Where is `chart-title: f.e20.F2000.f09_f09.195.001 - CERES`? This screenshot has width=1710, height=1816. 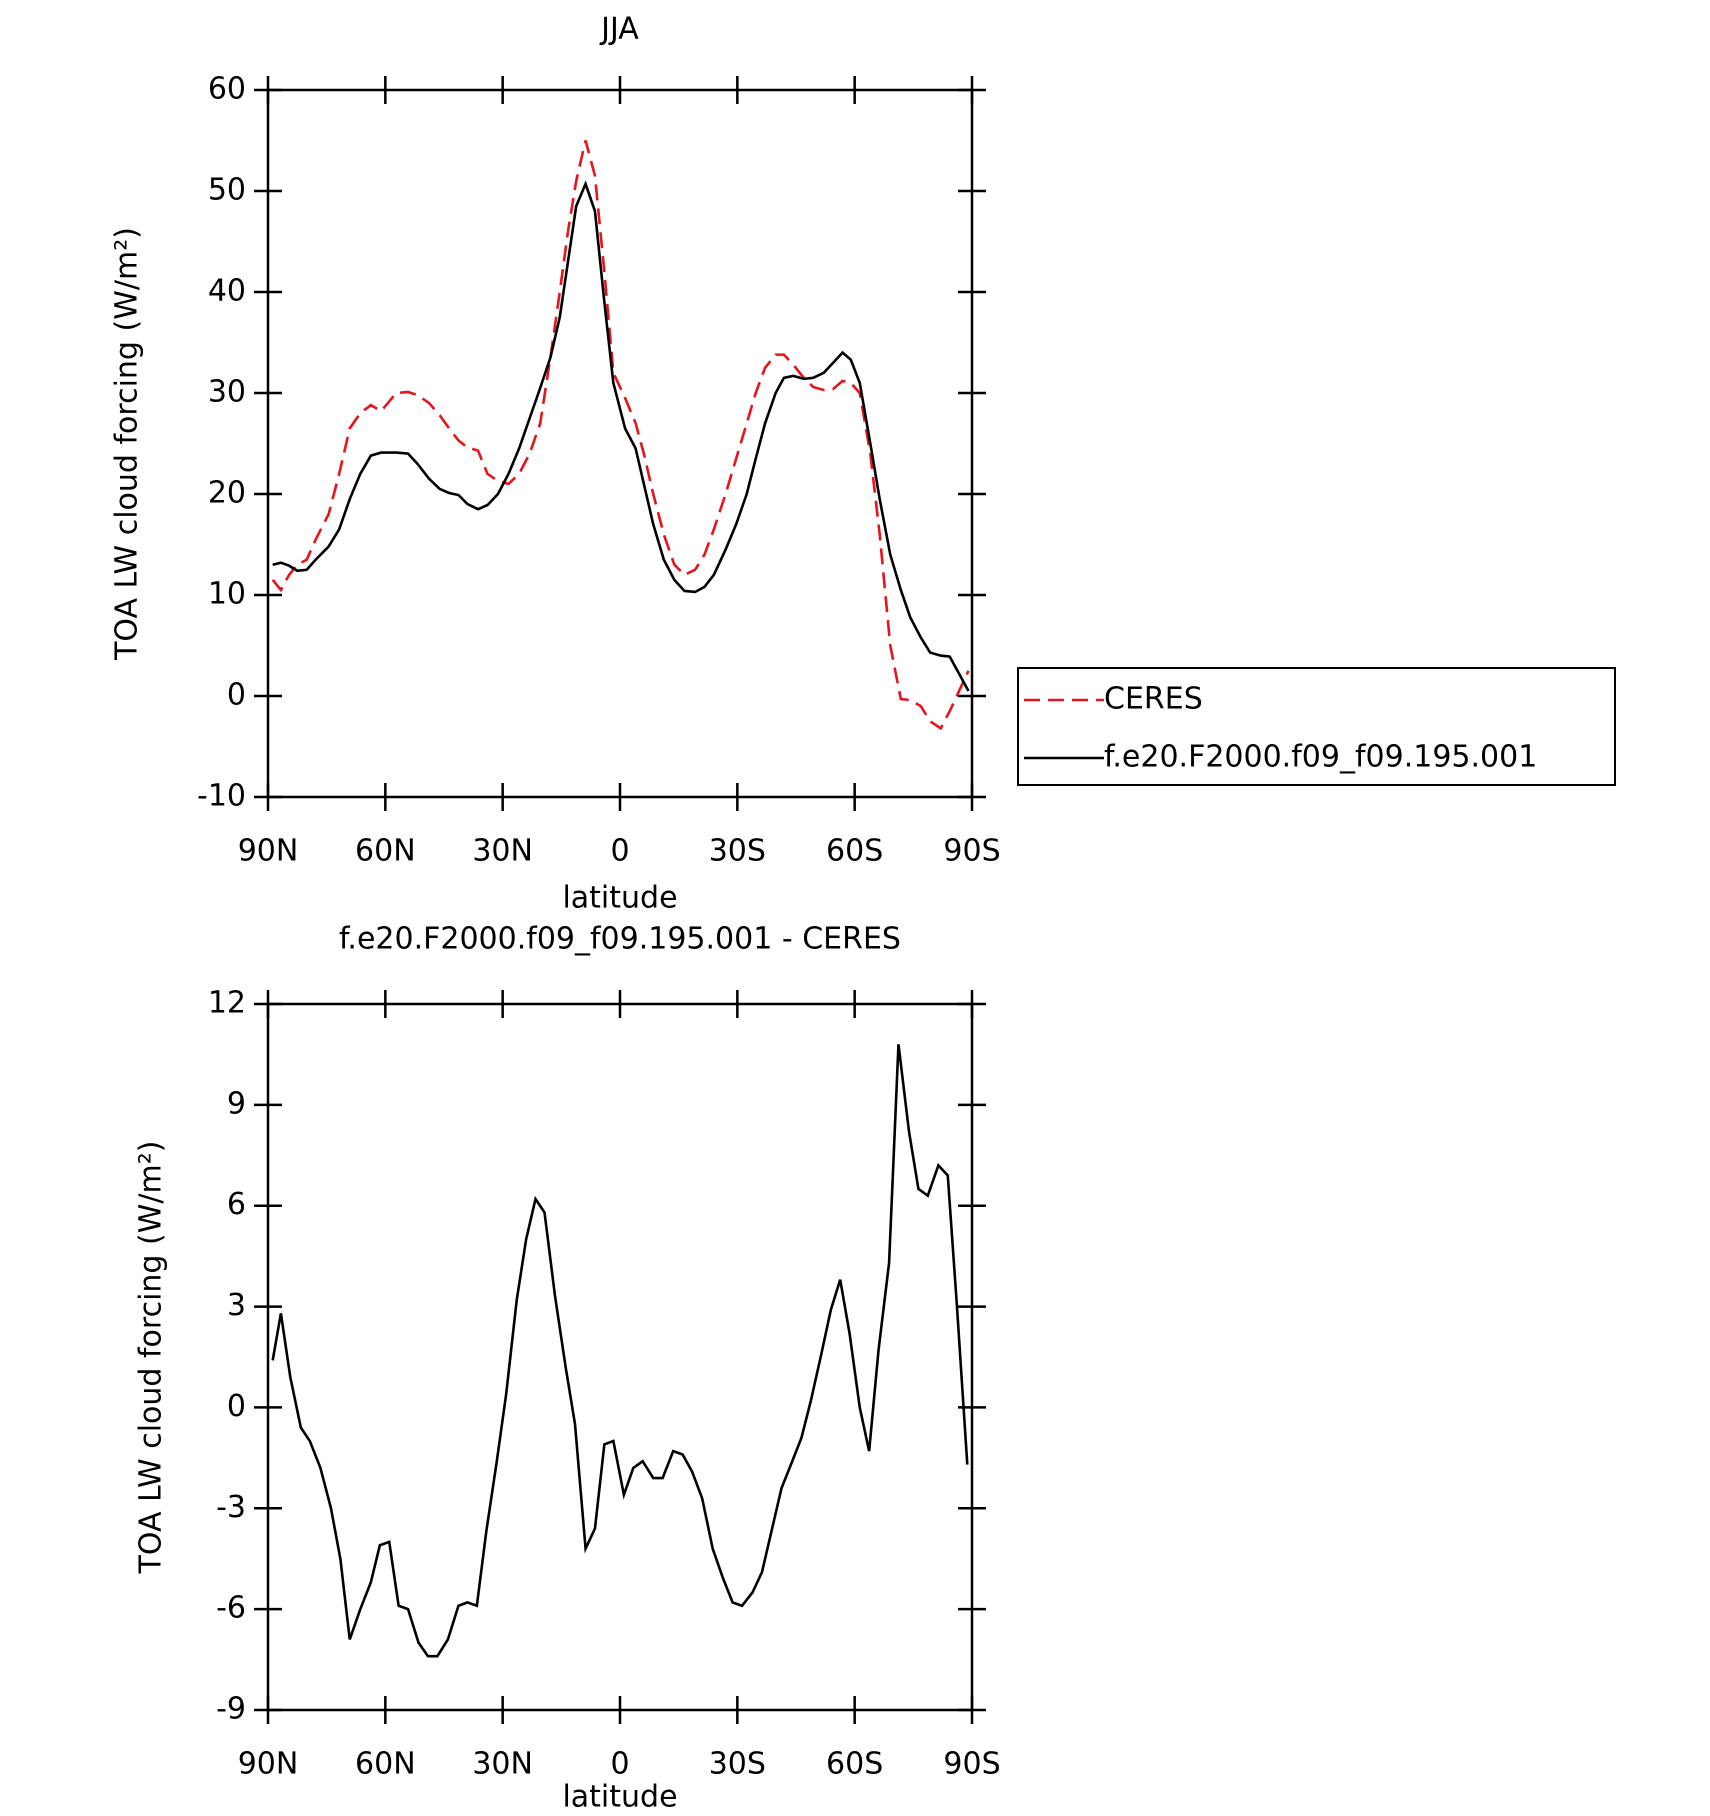 chart-title: f.e20.F2000.f09_f09.195.001 - CERES is located at coordinates (620, 939).